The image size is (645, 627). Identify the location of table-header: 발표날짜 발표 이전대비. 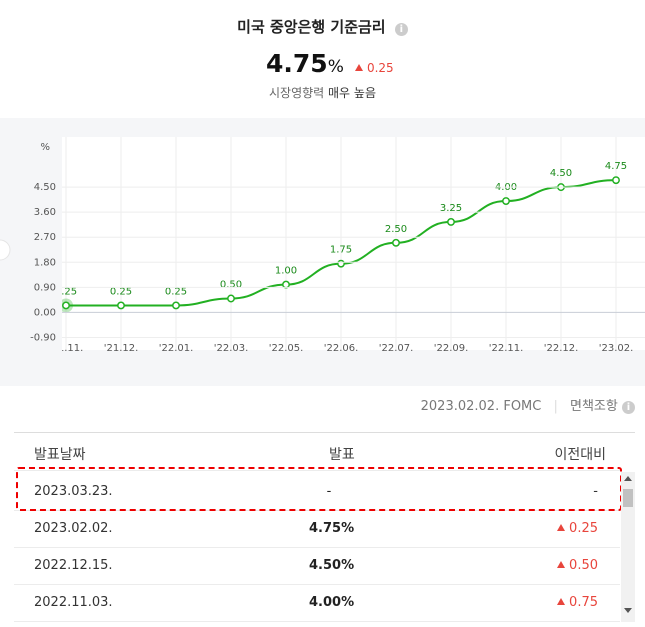
(317, 452).